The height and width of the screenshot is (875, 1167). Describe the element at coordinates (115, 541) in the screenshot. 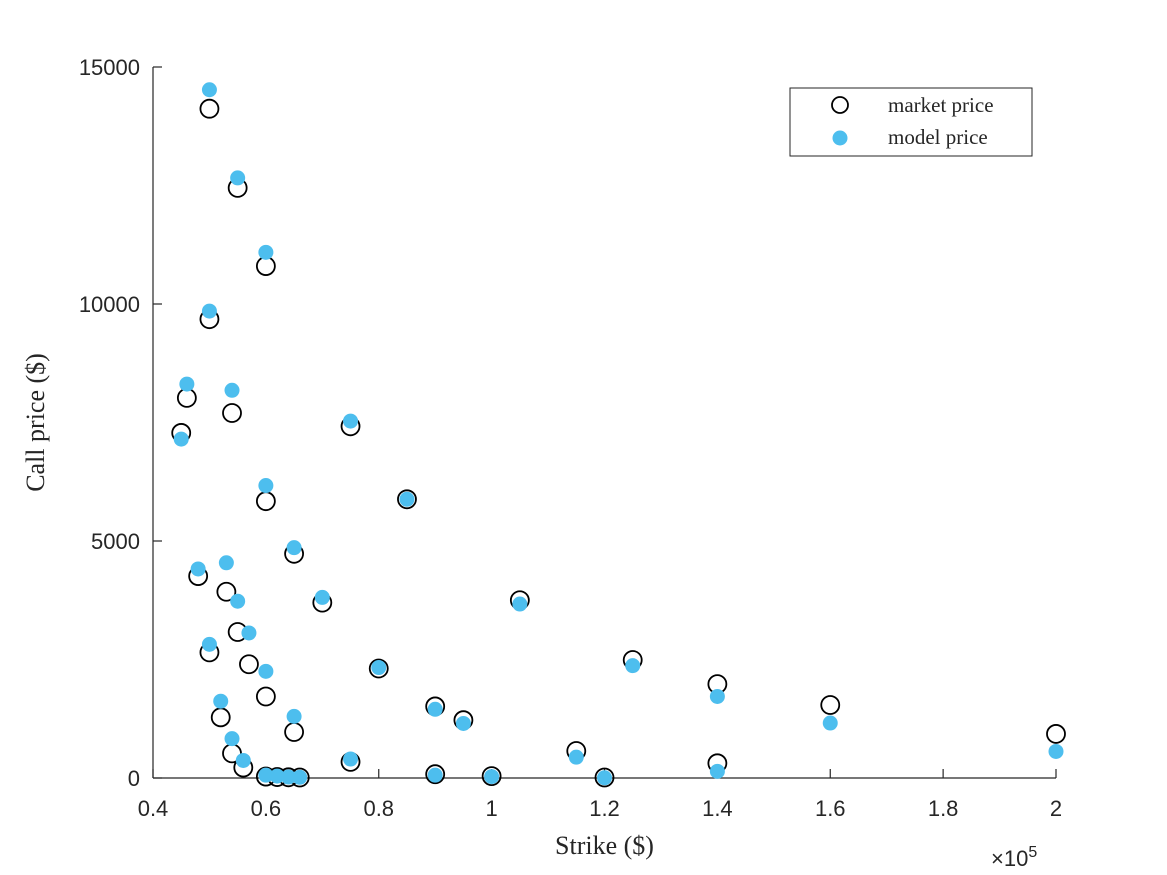

I see `y-tick-label: 5000` at that location.